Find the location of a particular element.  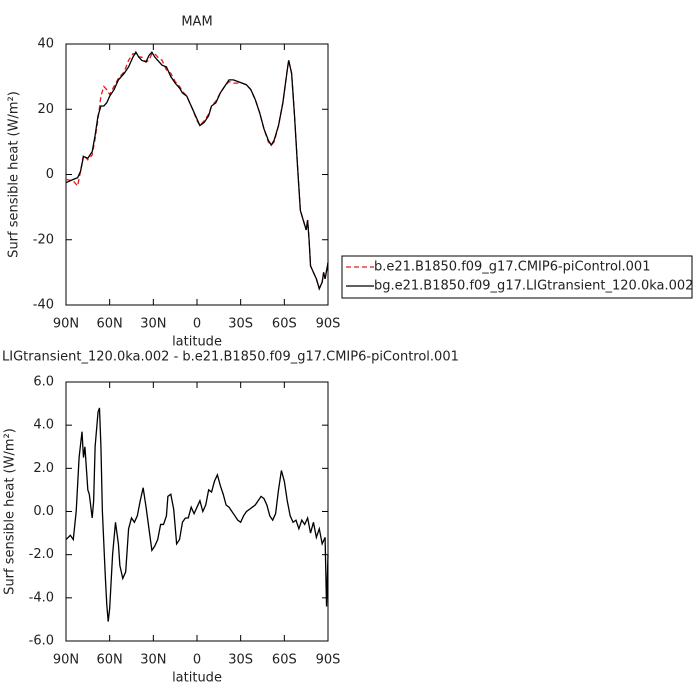

chart-title: MAM is located at coordinates (196, 22).